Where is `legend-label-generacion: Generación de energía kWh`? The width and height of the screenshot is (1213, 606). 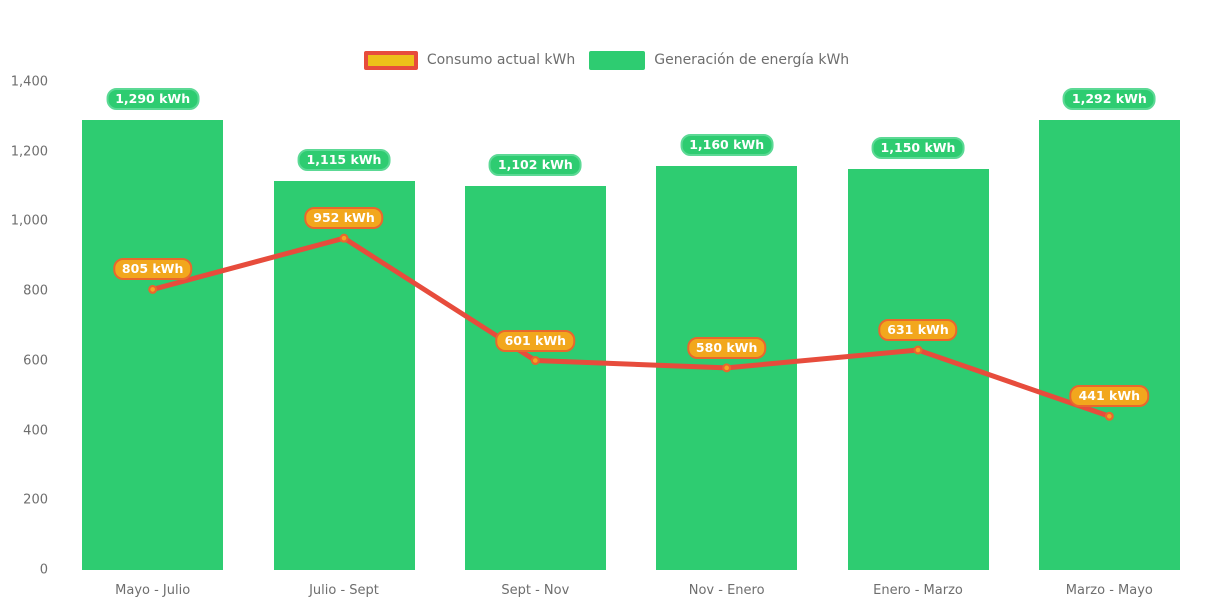 legend-label-generacion: Generación de energía kWh is located at coordinates (752, 60).